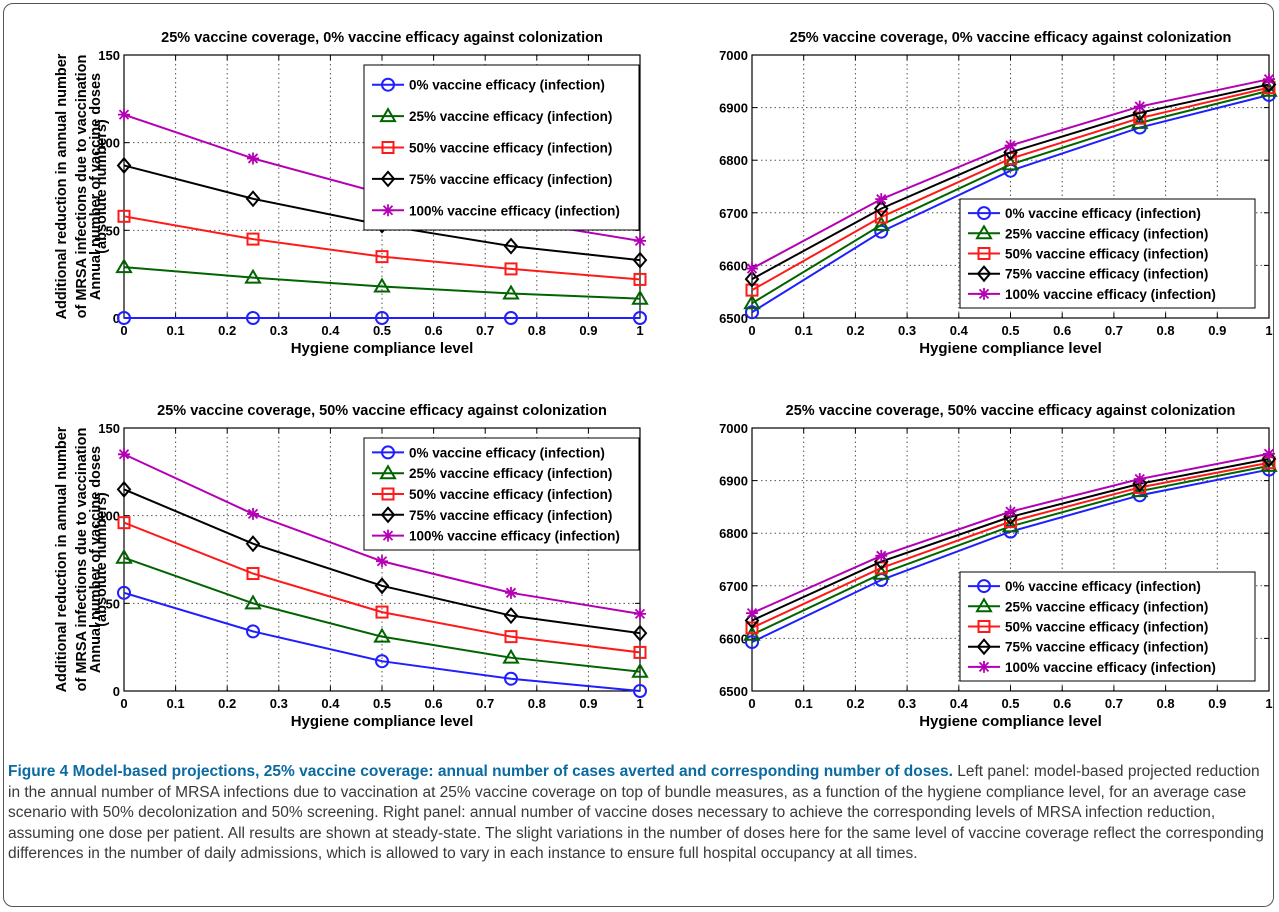 Image resolution: width=1279 pixels, height=912 pixels. What do you see at coordinates (113, 230) in the screenshot?
I see `y-tick-label: 50` at bounding box center [113, 230].